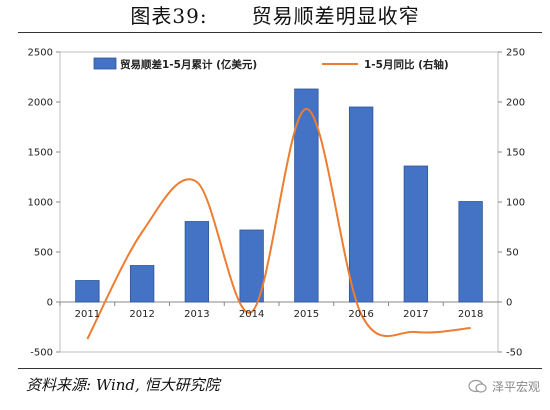 This screenshot has height=410, width=550. What do you see at coordinates (306, 314) in the screenshot?
I see `category-label: 2015` at bounding box center [306, 314].